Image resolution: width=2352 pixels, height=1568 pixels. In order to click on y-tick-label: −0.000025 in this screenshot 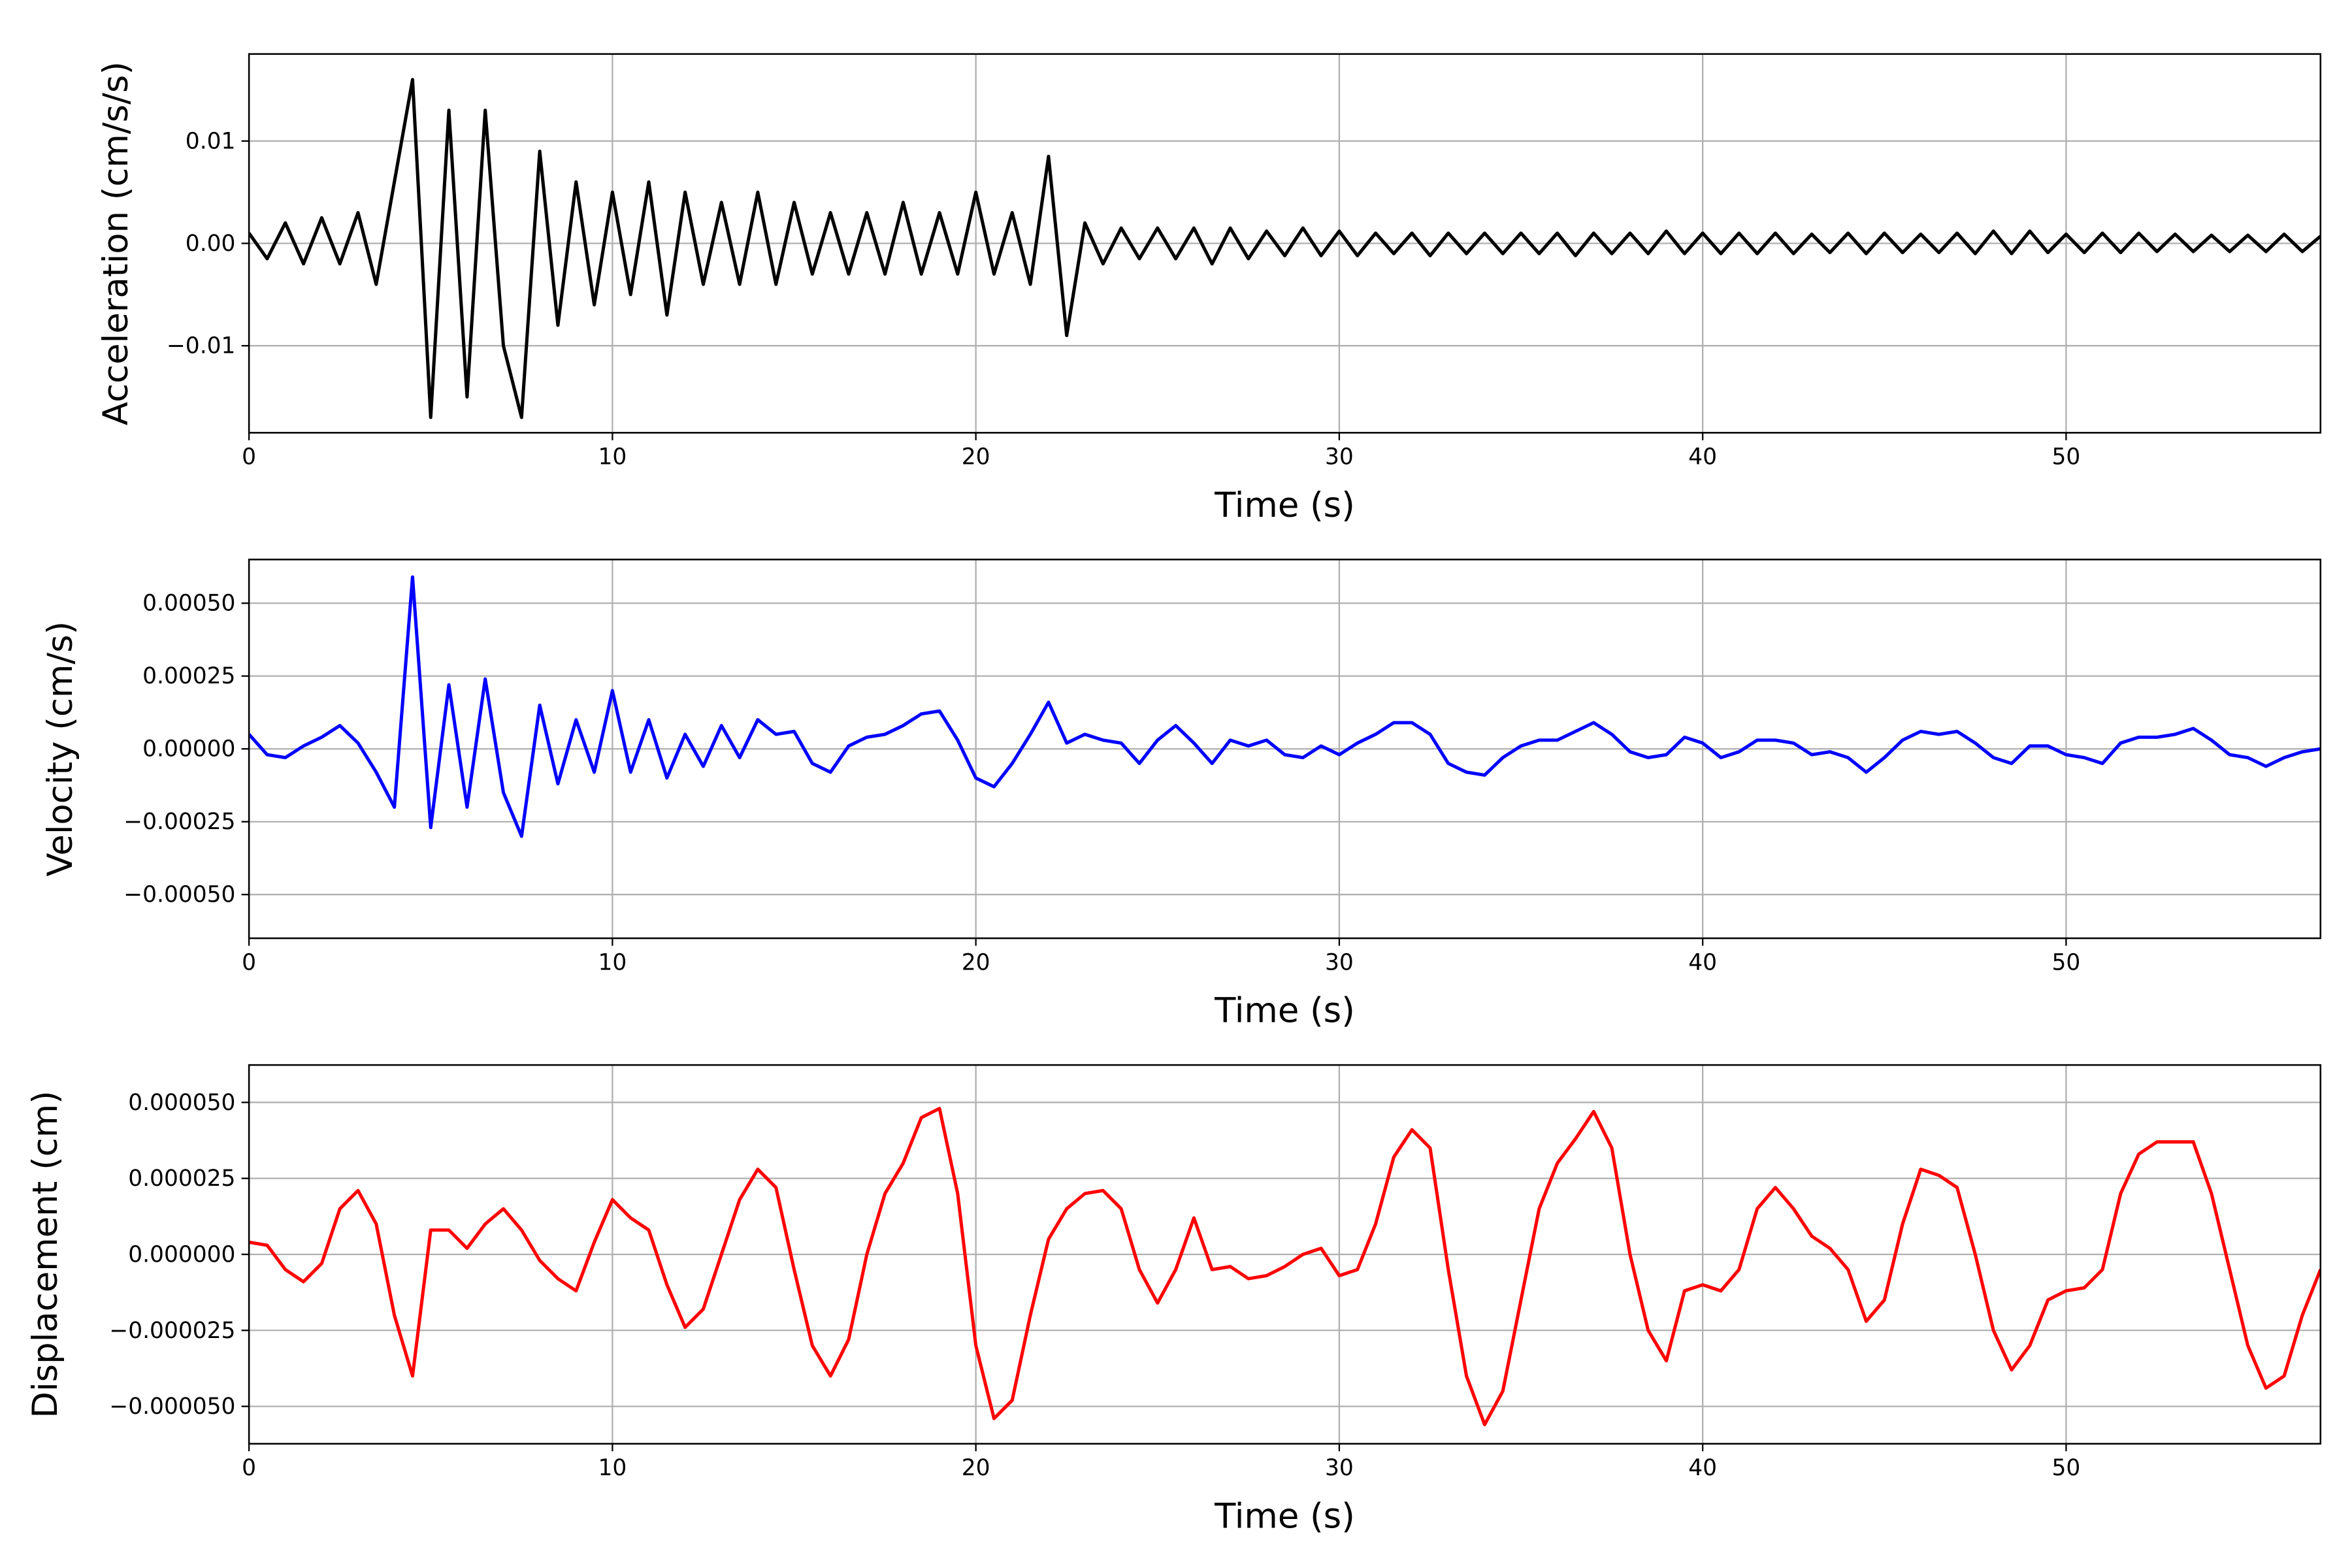, I will do `click(172, 1331)`.